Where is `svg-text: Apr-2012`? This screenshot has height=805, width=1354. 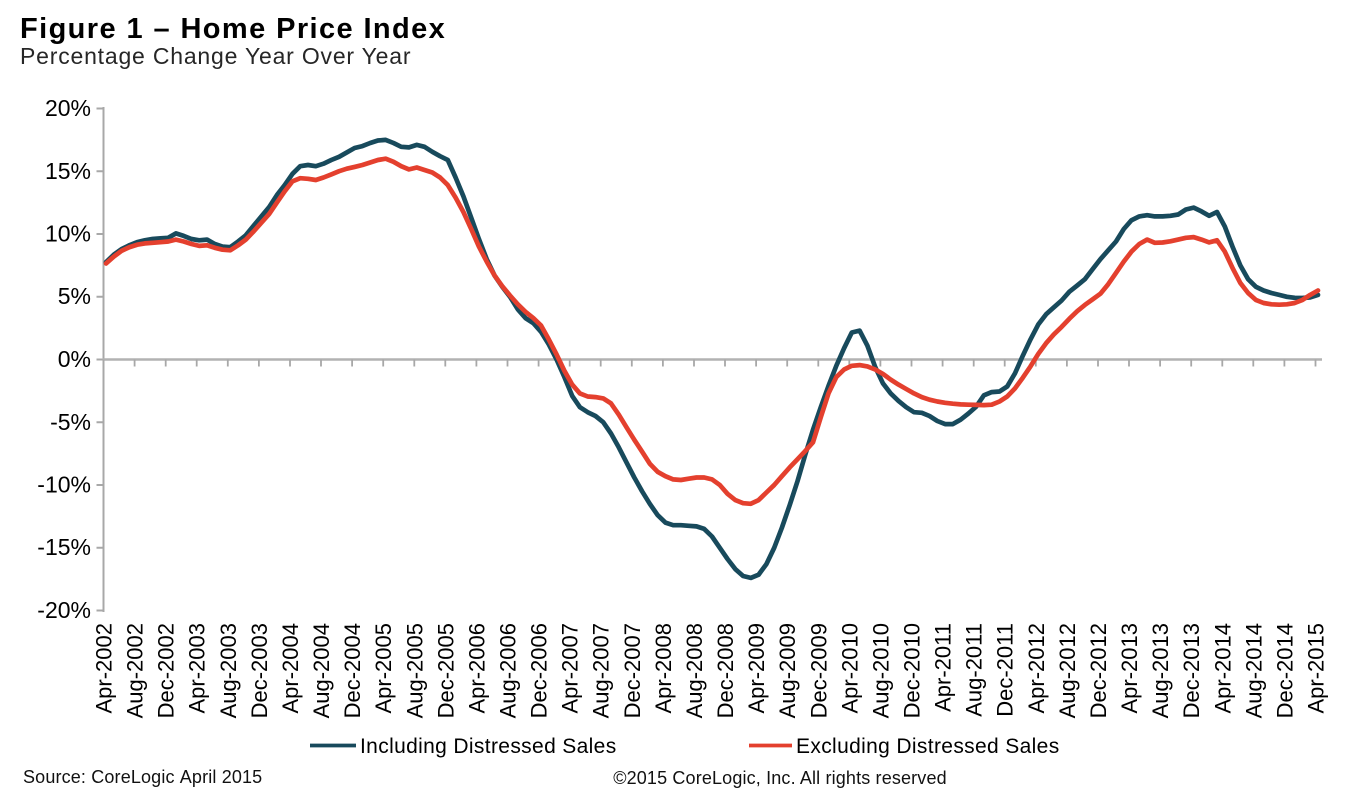 svg-text: Apr-2012 is located at coordinates (1036, 668).